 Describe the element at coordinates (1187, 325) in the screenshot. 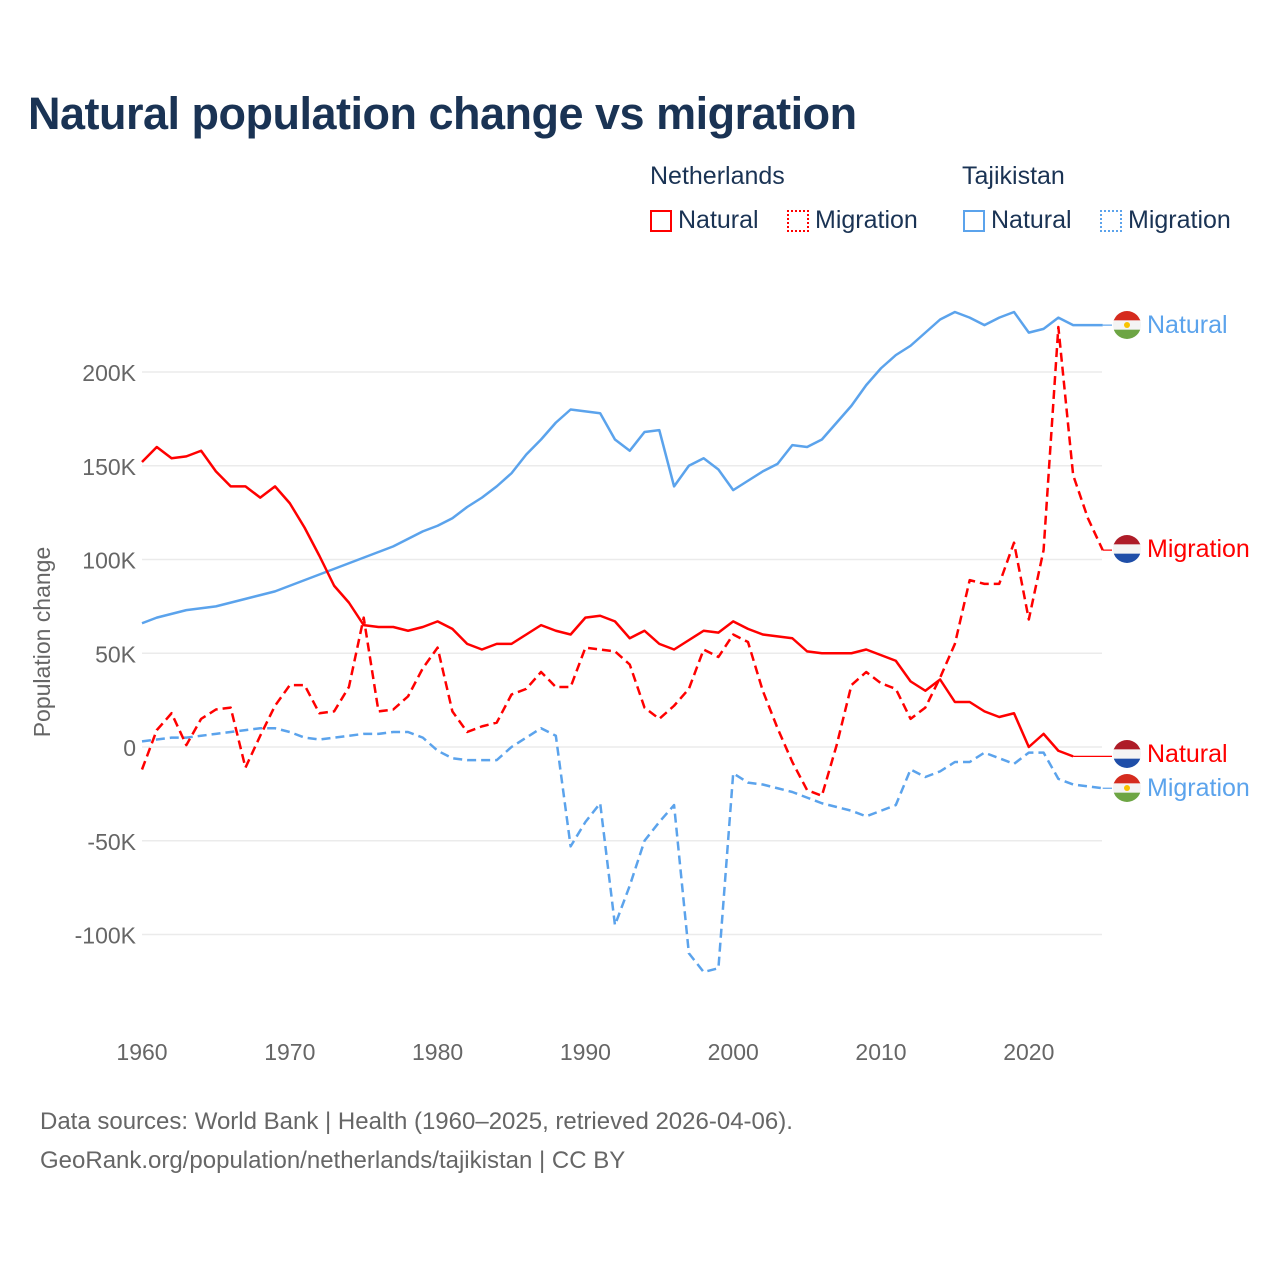

I see `end-label-tajikistan-natural: Natural` at that location.